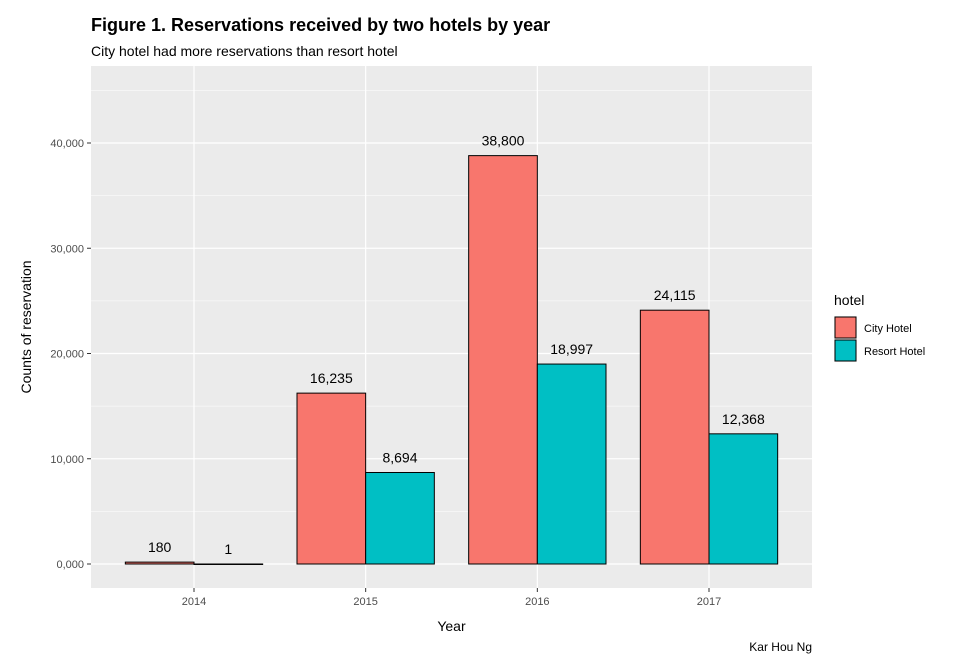 The width and height of the screenshot is (960, 672). What do you see at coordinates (743, 499) in the screenshot?
I see `bar-resort-hotel-2017` at bounding box center [743, 499].